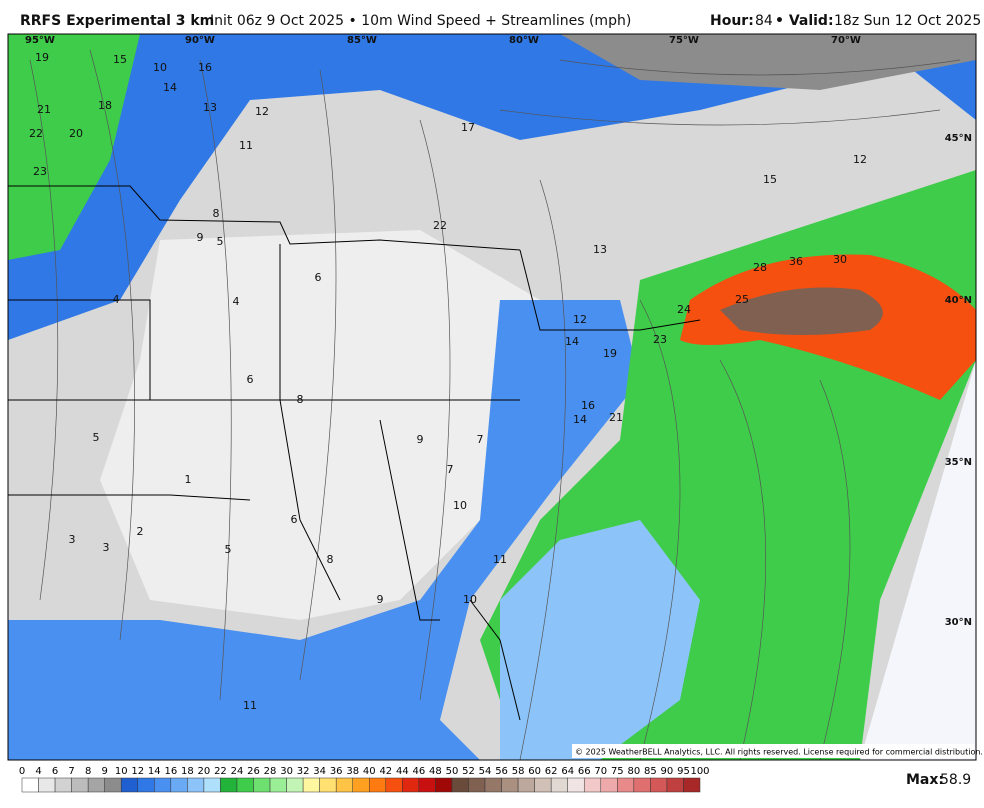 The height and width of the screenshot is (808, 984). I want to click on colorbar-tick-label: 20, so click(204, 771).